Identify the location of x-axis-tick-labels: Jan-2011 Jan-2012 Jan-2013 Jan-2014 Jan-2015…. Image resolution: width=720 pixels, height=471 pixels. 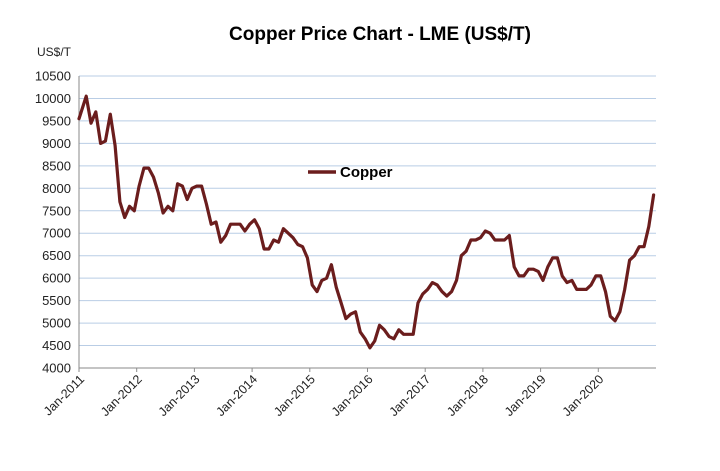
(323, 393).